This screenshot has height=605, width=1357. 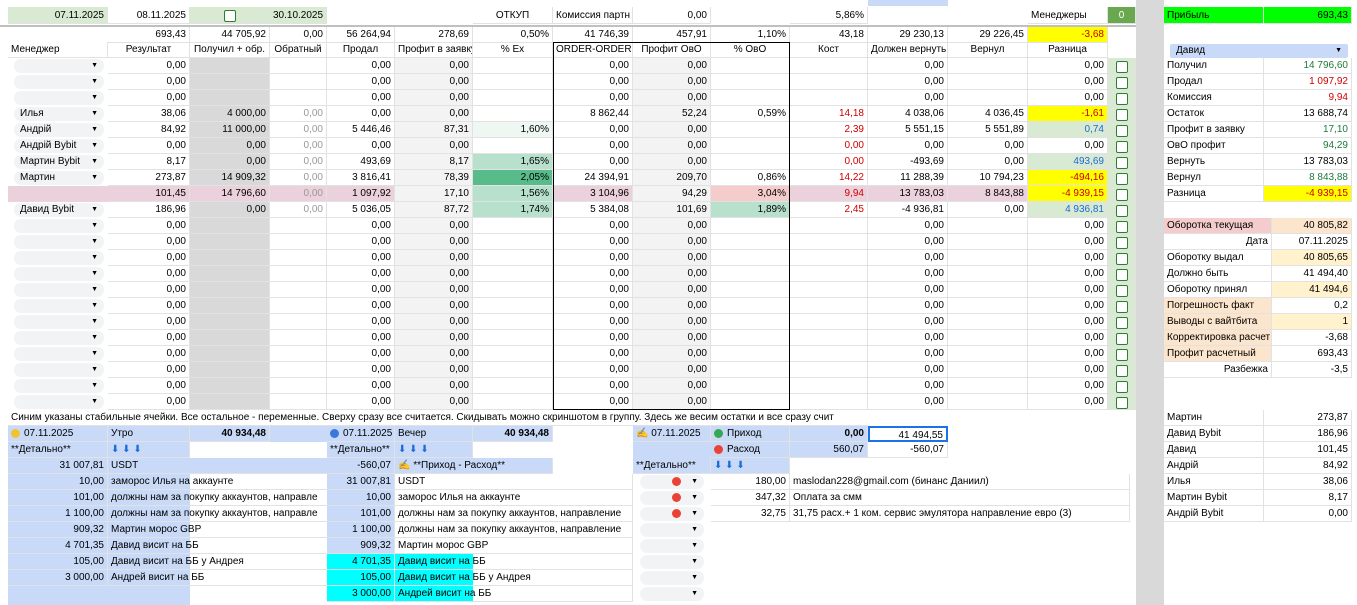 What do you see at coordinates (361, 162) in the screenshot?
I see `data-cell: 493,69` at bounding box center [361, 162].